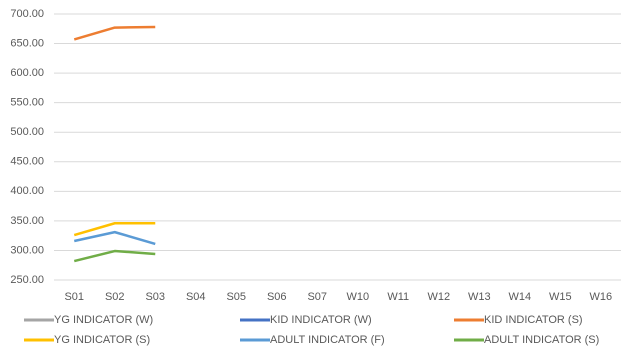 Image resolution: width=621 pixels, height=349 pixels. Describe the element at coordinates (541, 340) in the screenshot. I see `legend-label: ADULT INDICATOR (S)` at that location.